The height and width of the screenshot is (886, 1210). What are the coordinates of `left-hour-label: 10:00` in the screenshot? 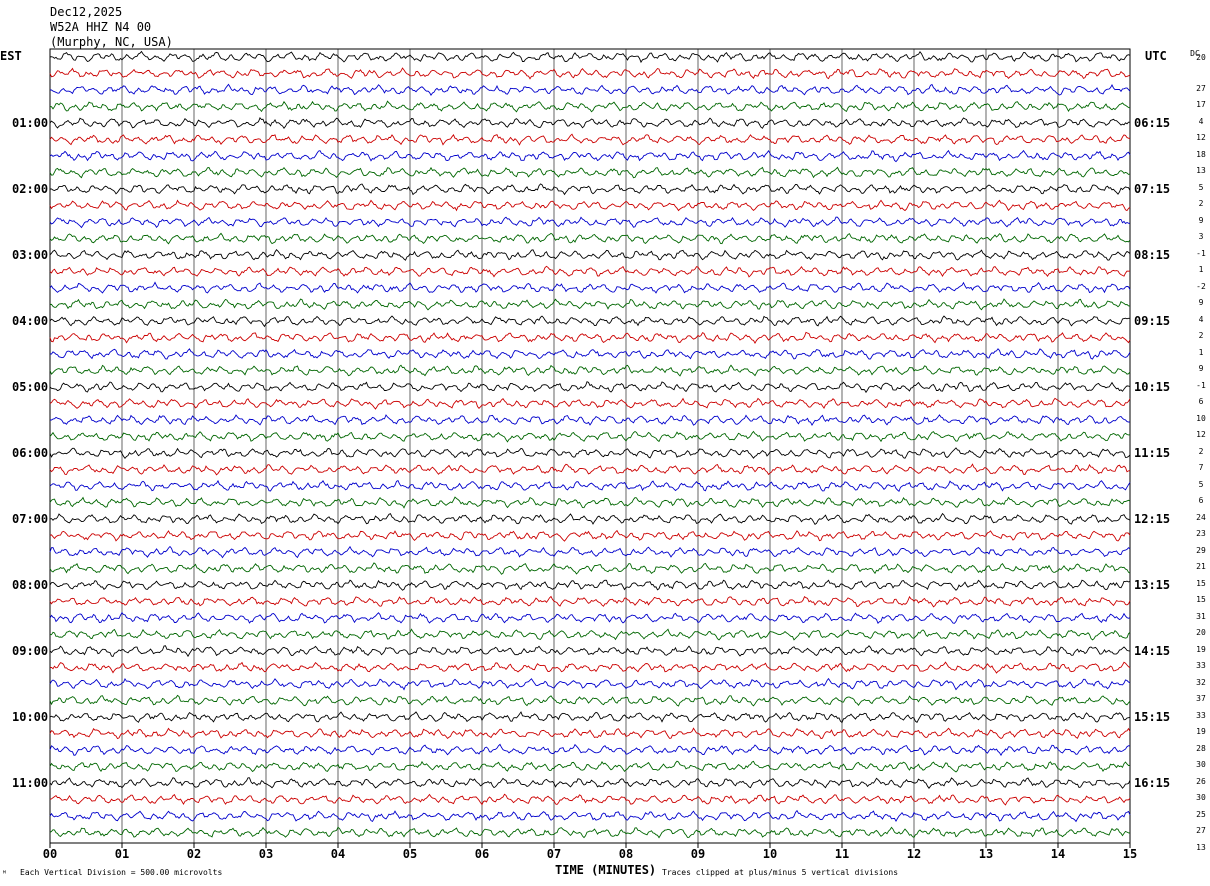 It's located at (30, 717).